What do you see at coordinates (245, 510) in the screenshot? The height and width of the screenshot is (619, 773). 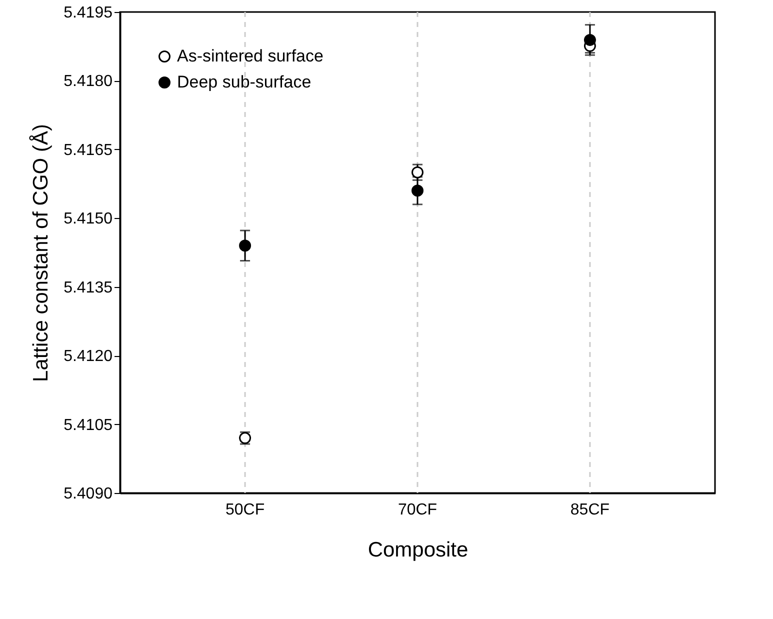 I see `x-tick-label: 50CF` at bounding box center [245, 510].